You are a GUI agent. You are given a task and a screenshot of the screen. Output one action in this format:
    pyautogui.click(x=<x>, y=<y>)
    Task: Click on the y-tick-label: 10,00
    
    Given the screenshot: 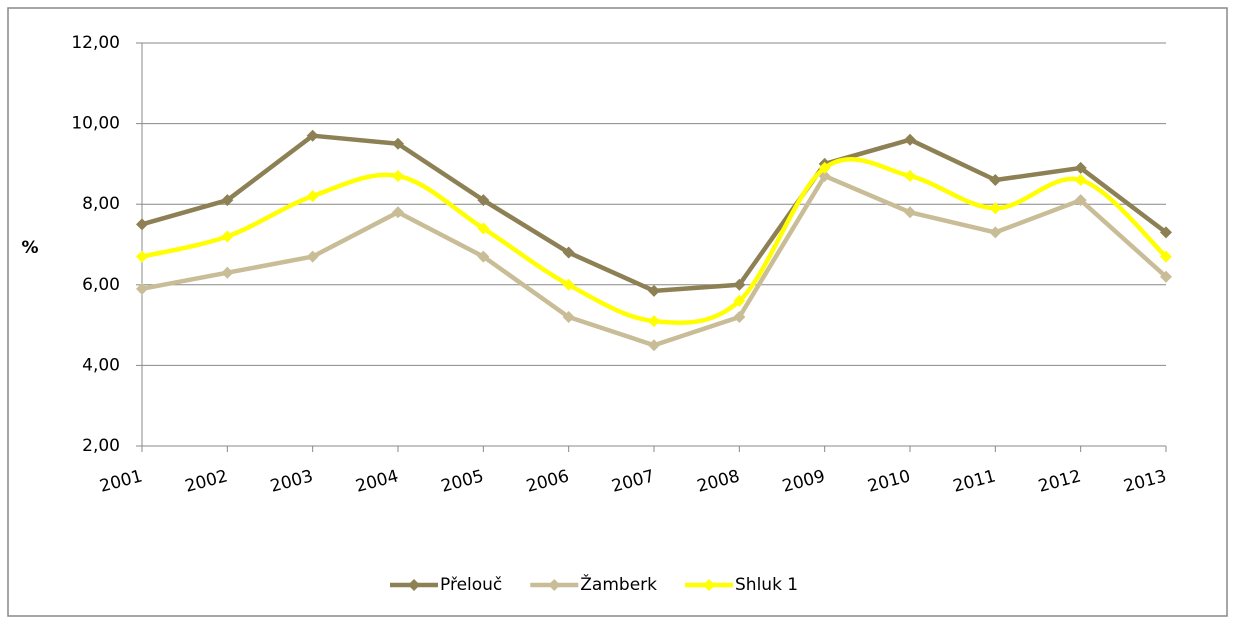 What is the action you would take?
    pyautogui.click(x=95, y=124)
    